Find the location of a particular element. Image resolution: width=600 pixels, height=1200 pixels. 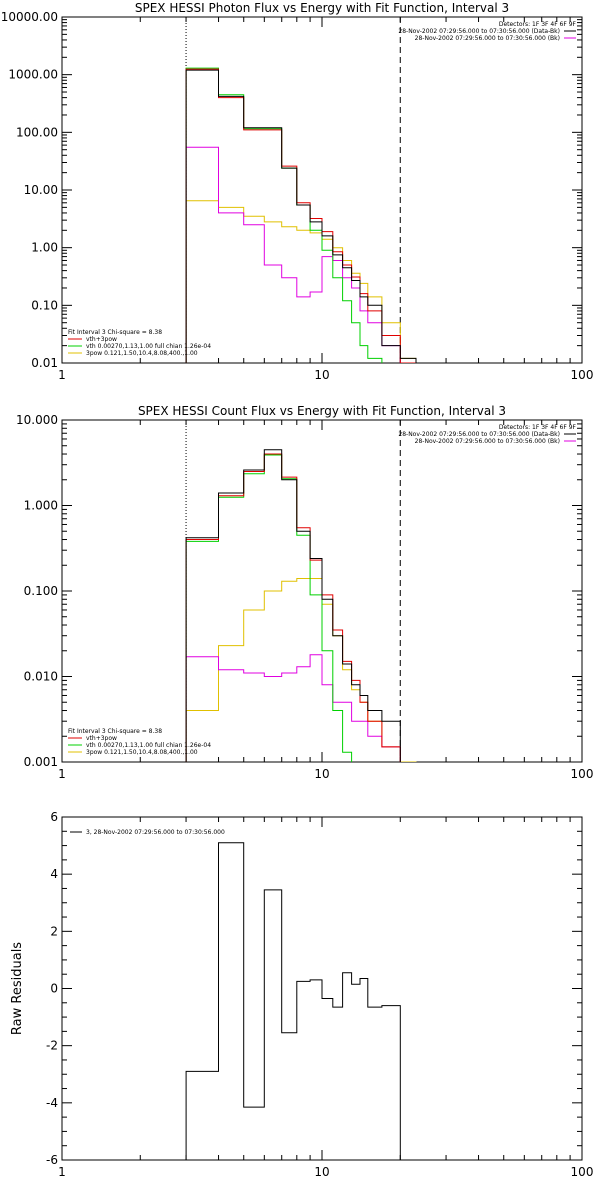

series-bkg-histogram is located at coordinates (301, 254).